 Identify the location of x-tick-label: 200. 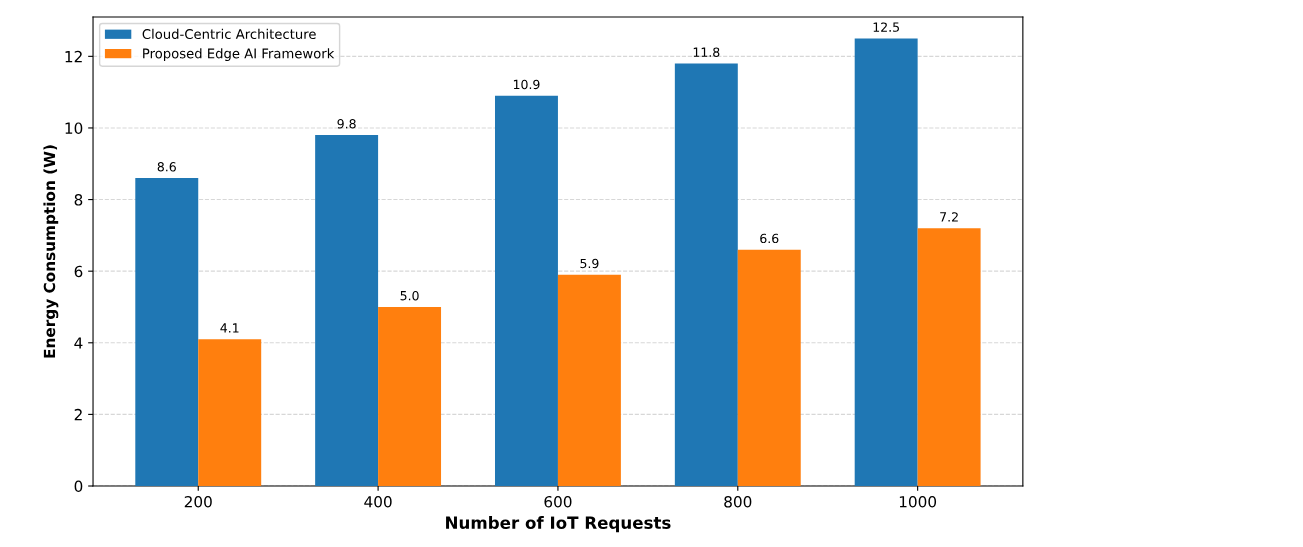
(198, 502).